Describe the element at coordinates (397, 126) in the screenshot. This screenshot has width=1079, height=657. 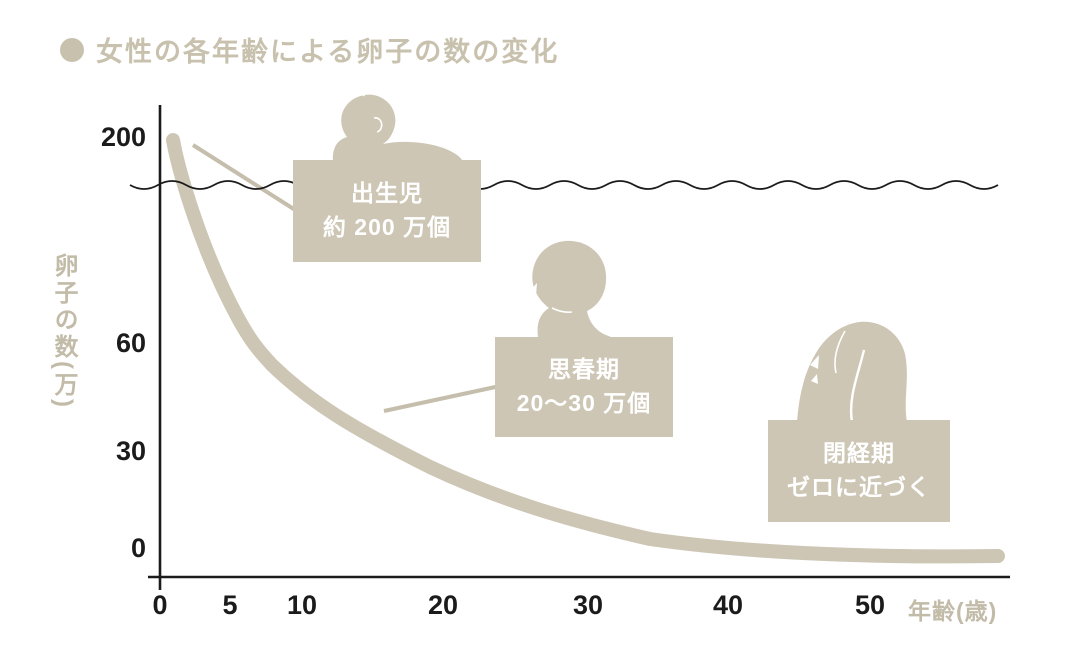
I see `baby-silhouette-icon` at that location.